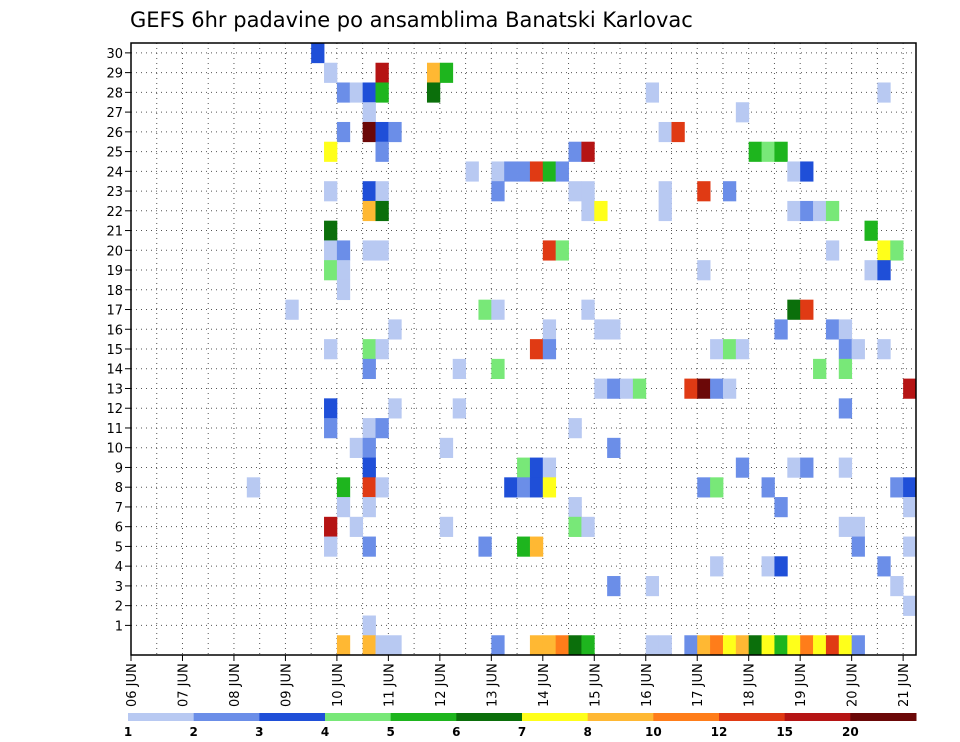  I want to click on y-tick-label: 17, so click(114, 311).